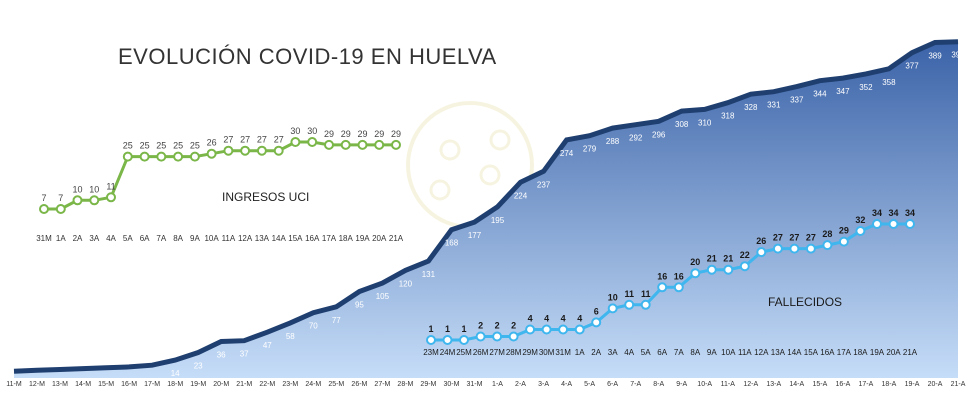  I want to click on cases-value-label: 328, so click(751, 107).